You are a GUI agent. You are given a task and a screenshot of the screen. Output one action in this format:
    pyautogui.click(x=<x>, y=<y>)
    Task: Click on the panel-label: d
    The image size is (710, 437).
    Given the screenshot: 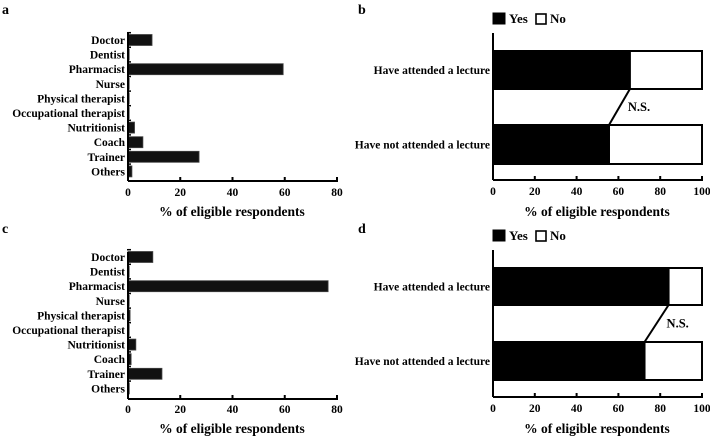 What is the action you would take?
    pyautogui.click(x=362, y=229)
    